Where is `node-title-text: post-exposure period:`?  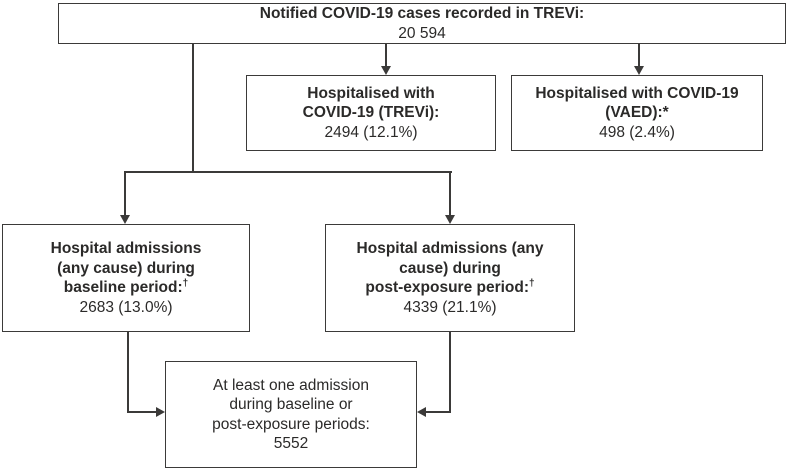 node-title-text: post-exposure period: is located at coordinates (447, 287).